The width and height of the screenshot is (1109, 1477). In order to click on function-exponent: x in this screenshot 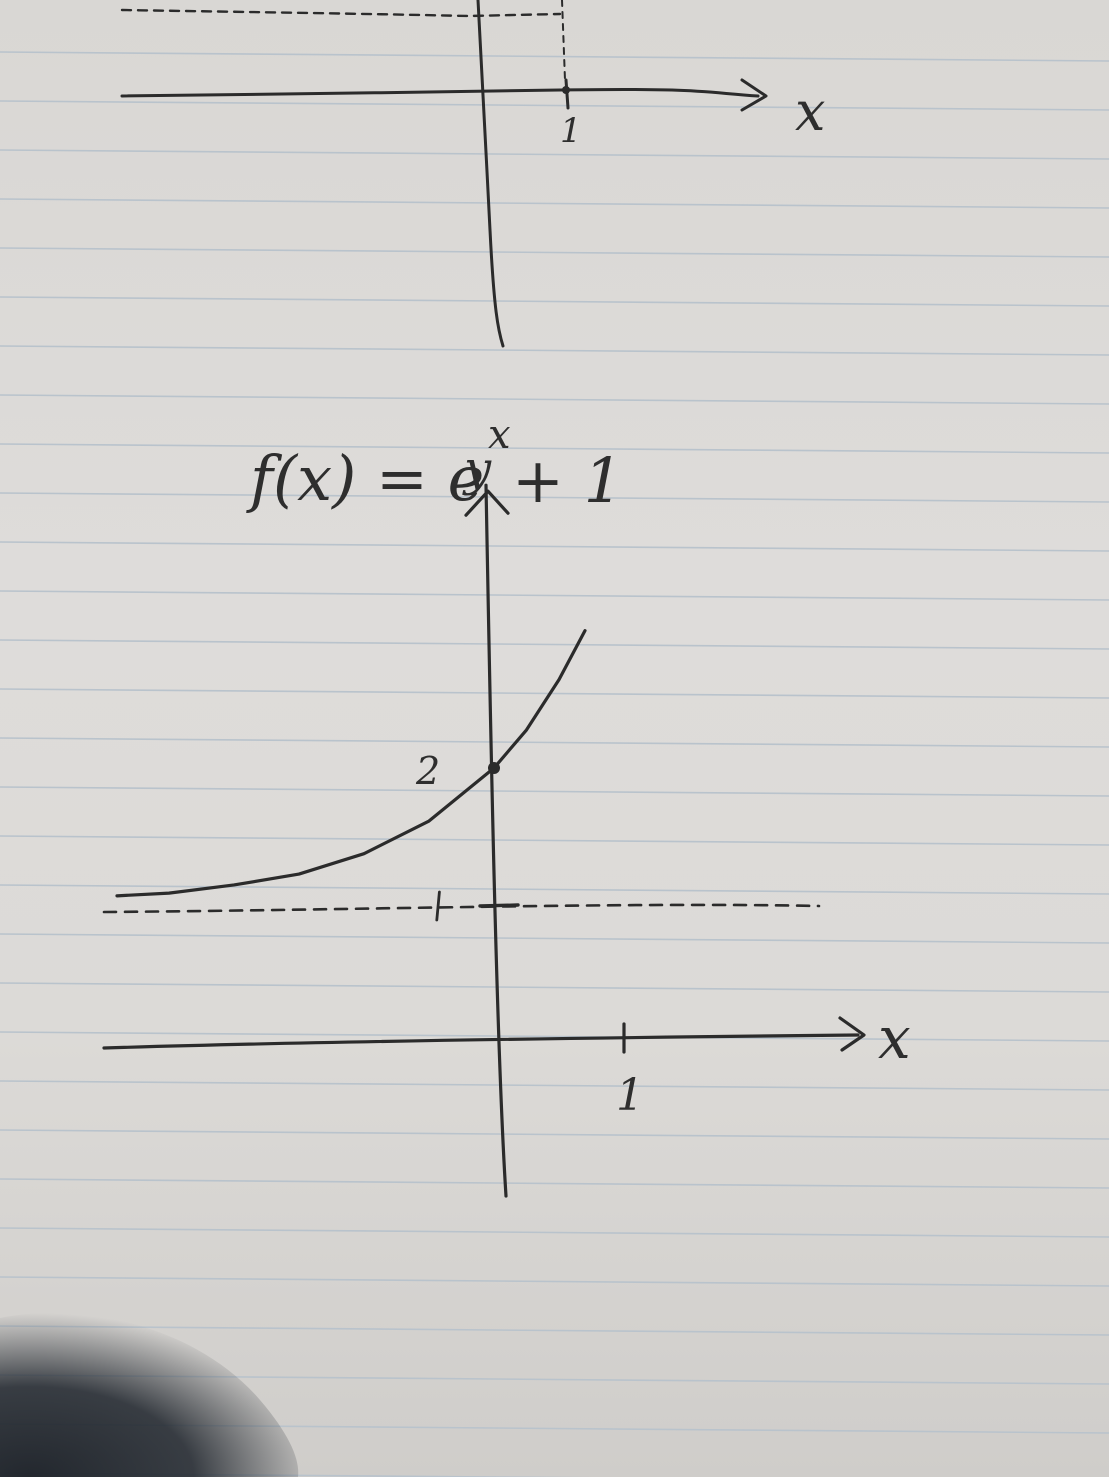, I will do `click(499, 435)`.